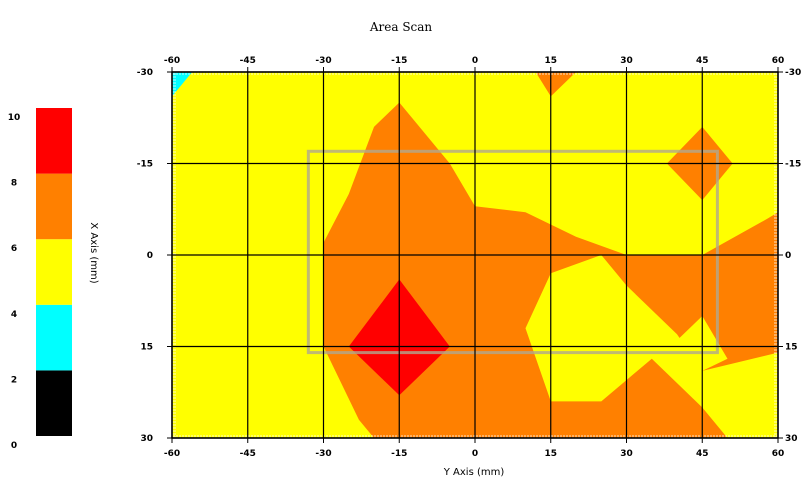 Image resolution: width=812 pixels, height=479 pixels. I want to click on x-tick-label-bottom-7: 45, so click(702, 454).